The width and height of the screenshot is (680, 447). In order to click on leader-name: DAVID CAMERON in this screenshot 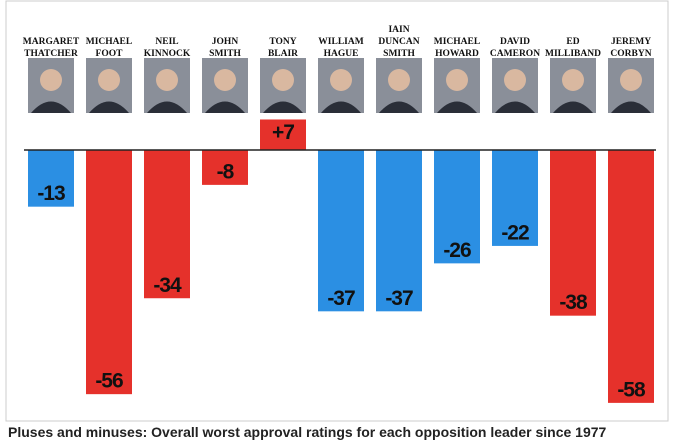, I will do `click(515, 48)`.